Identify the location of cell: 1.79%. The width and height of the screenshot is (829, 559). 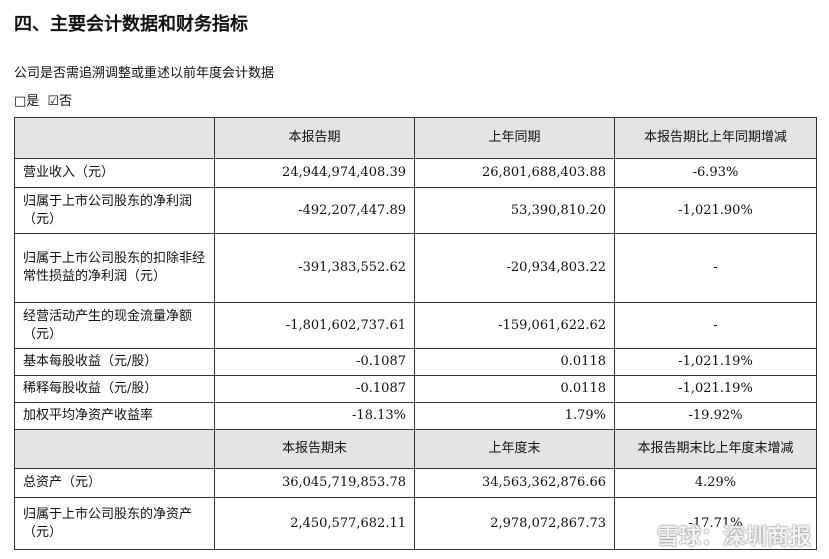
(514, 416).